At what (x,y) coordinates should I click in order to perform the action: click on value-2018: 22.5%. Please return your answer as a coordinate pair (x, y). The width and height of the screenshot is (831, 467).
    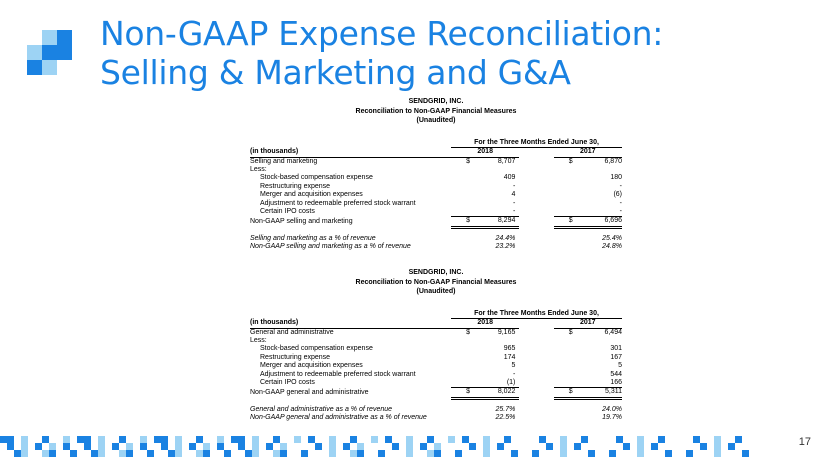
    Looking at the image, I should click on (505, 418).